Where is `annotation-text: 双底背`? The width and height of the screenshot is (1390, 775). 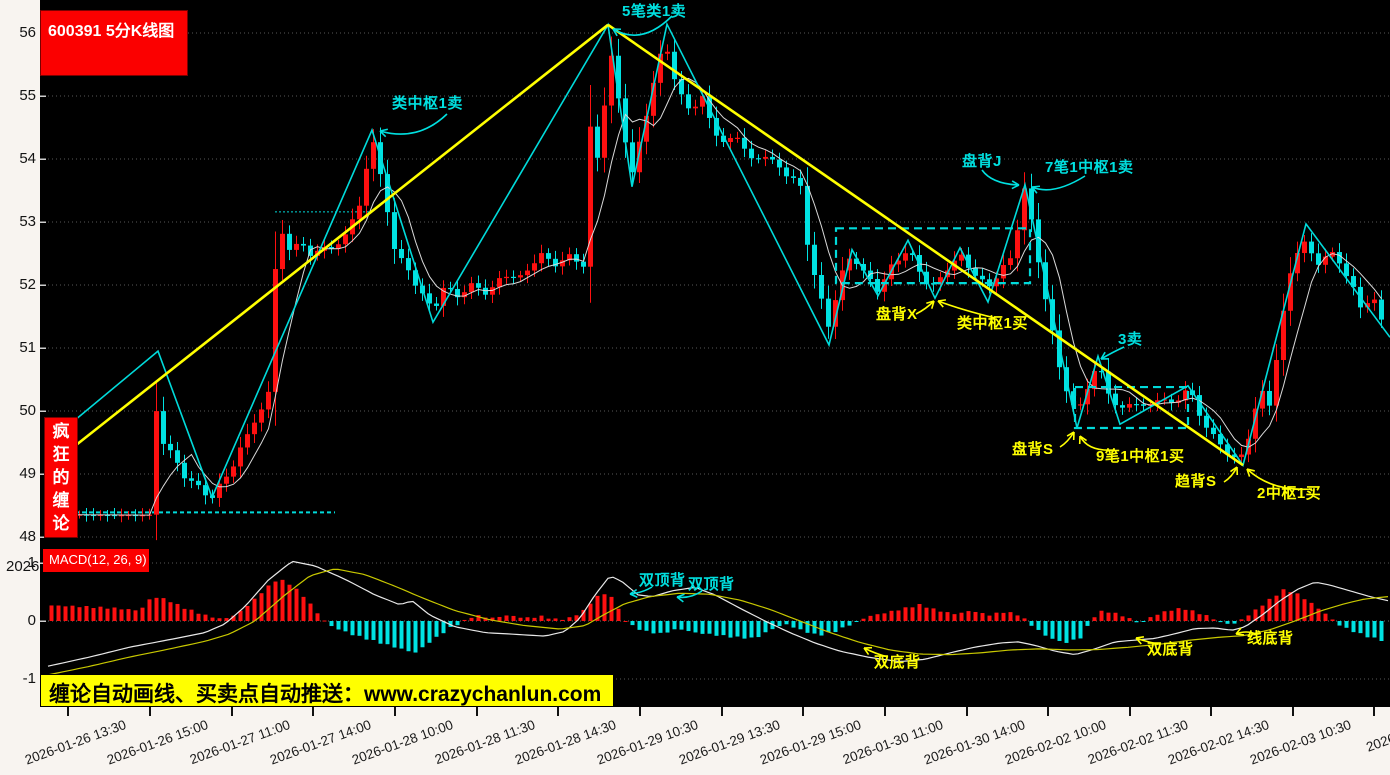
annotation-text: 双底背 is located at coordinates (1170, 649).